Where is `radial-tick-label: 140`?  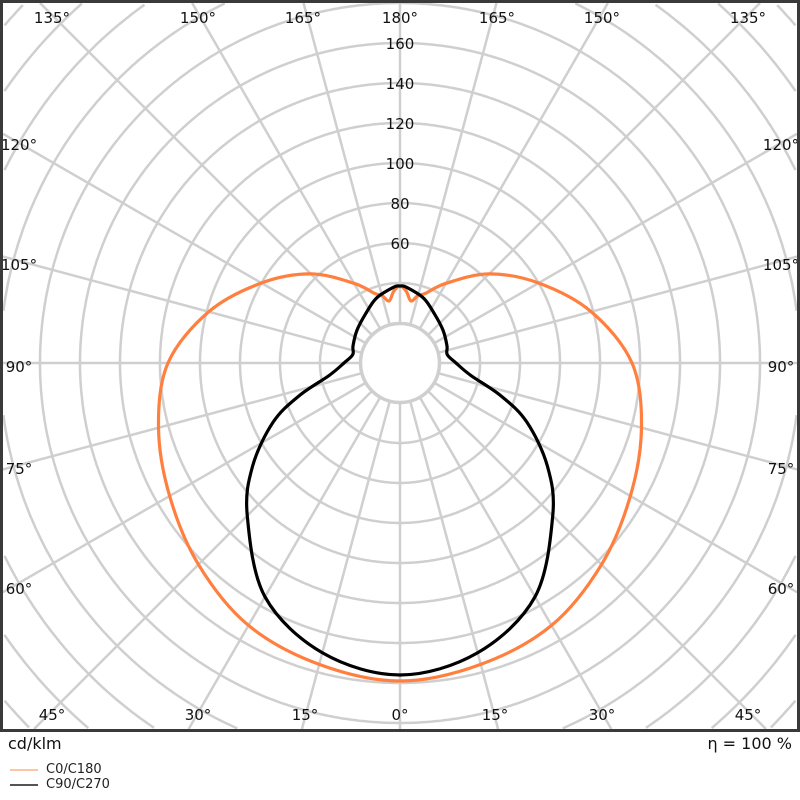 radial-tick-label: 140 is located at coordinates (400, 84).